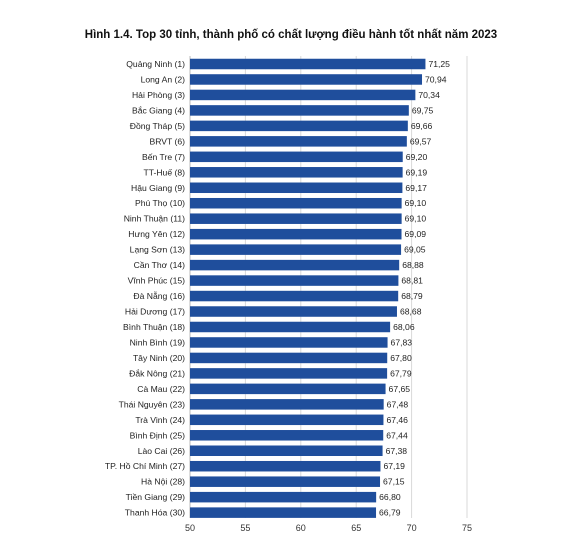 The image size is (583, 555). What do you see at coordinates (158, 95) in the screenshot?
I see `category-label: Hải Phòng (3)` at bounding box center [158, 95].